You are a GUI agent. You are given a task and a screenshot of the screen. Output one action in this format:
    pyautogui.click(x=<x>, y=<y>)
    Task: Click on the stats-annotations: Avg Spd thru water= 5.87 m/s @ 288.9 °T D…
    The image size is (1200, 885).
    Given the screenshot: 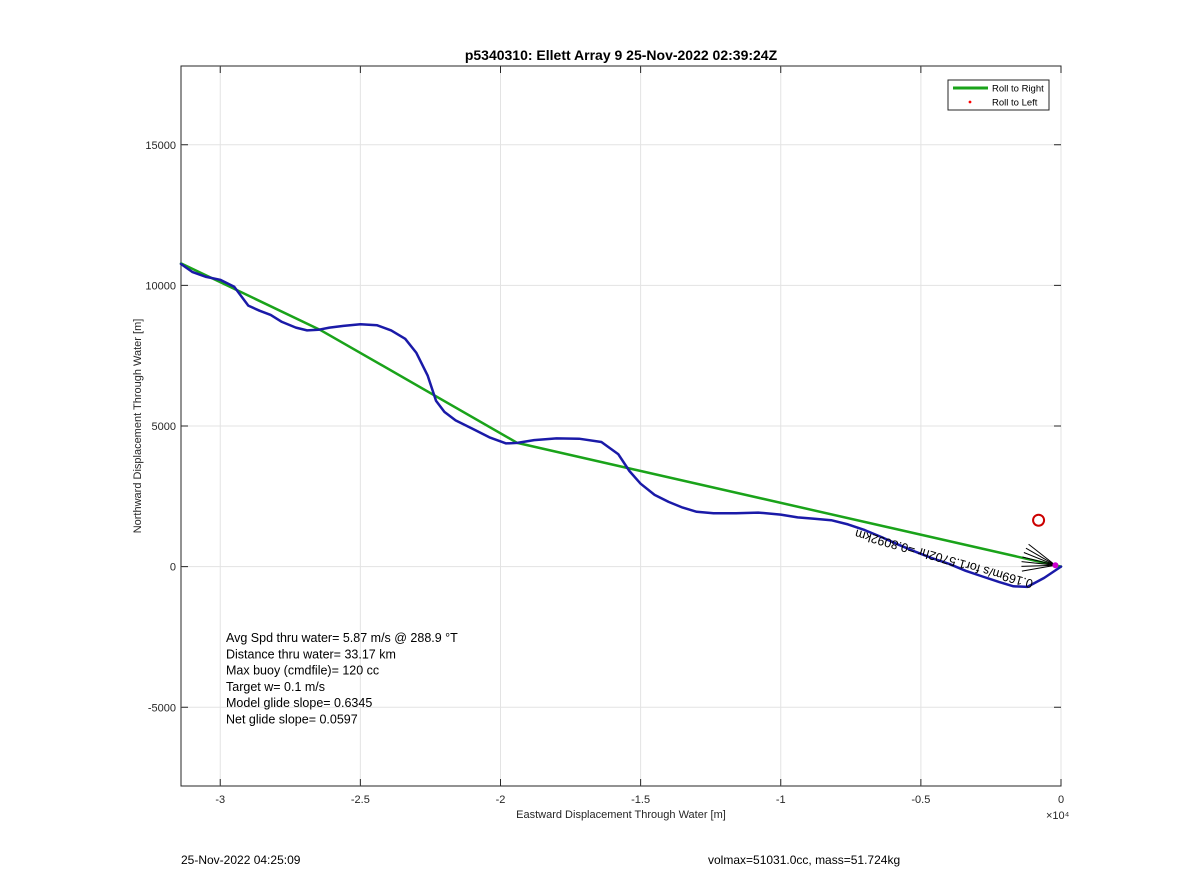 What is the action you would take?
    pyautogui.click(x=342, y=679)
    